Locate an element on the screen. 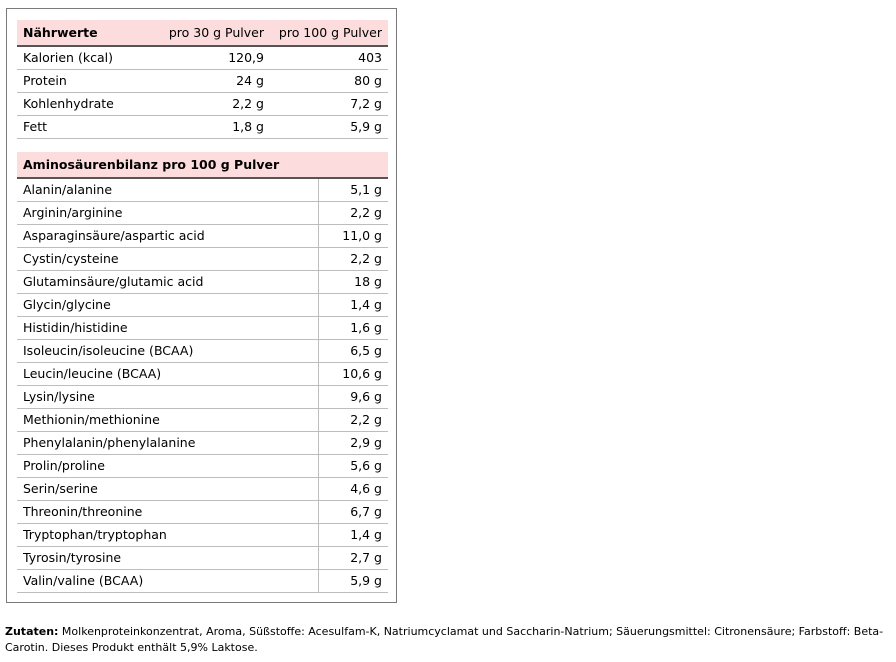 The image size is (896, 662). nutrient-100g: 80 g is located at coordinates (329, 81).